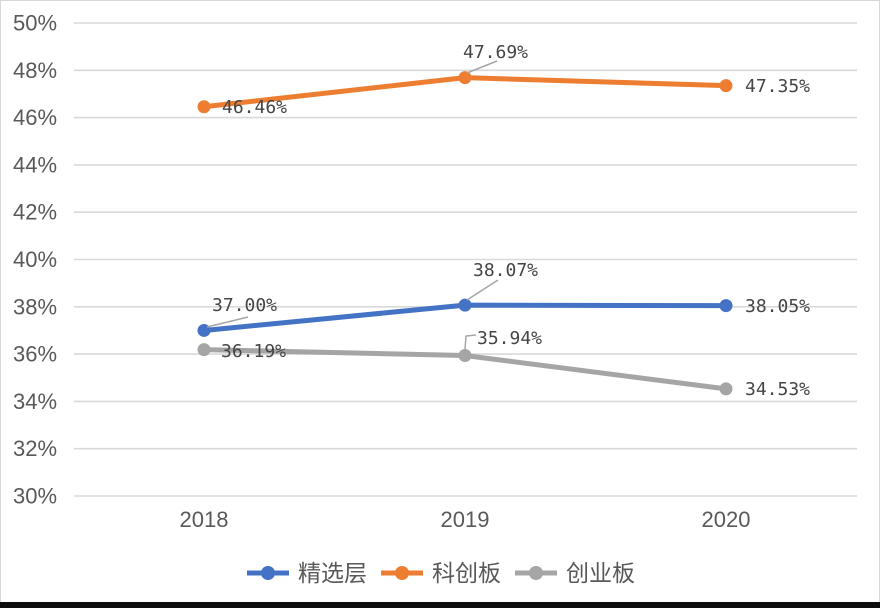 The height and width of the screenshot is (608, 880). Describe the element at coordinates (35, 164) in the screenshot. I see `y-tick-label: 44%` at that location.